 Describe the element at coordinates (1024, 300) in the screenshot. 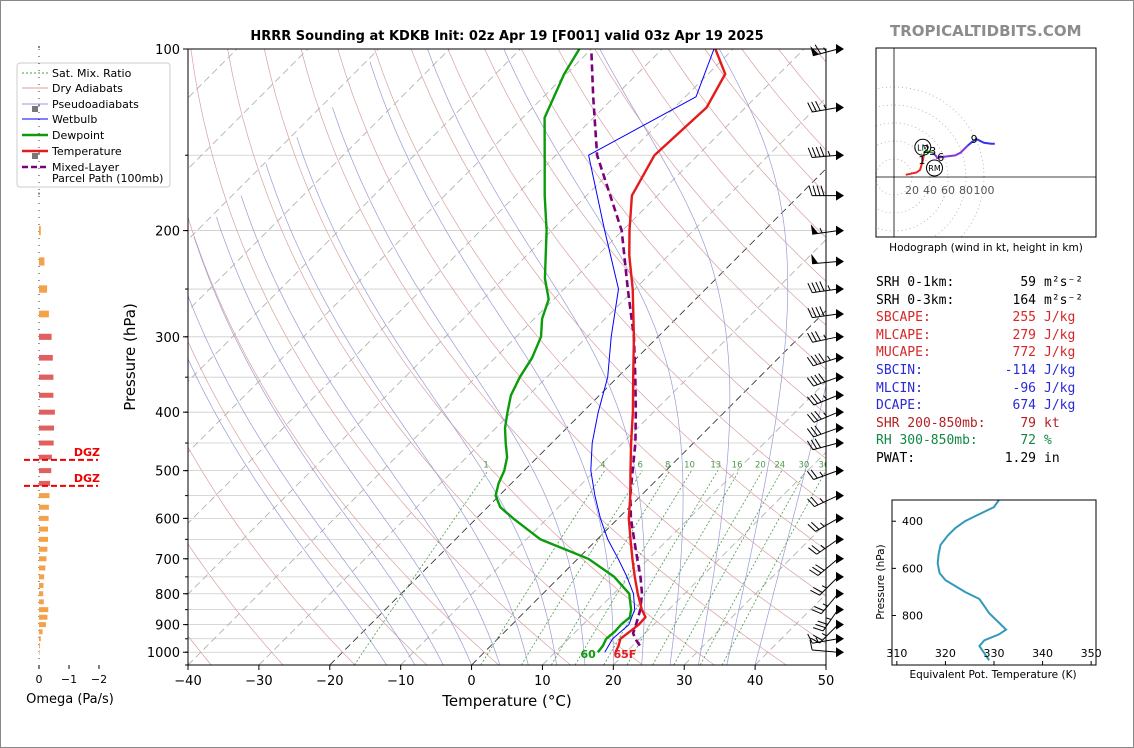

I see `index-value: 164` at that location.